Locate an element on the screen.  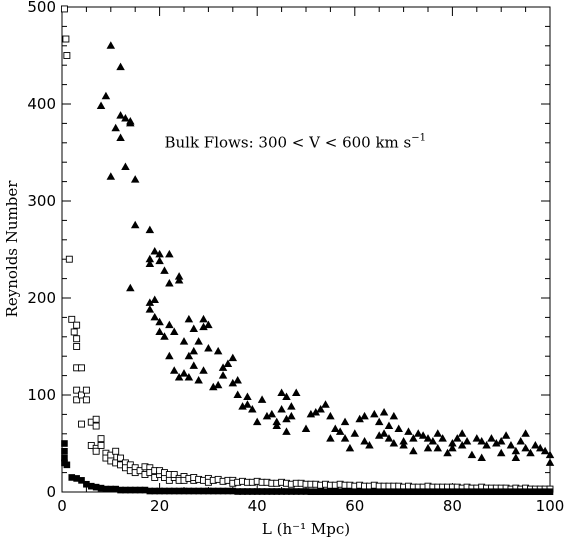
x-tick-label: 40 is located at coordinates (257, 506).